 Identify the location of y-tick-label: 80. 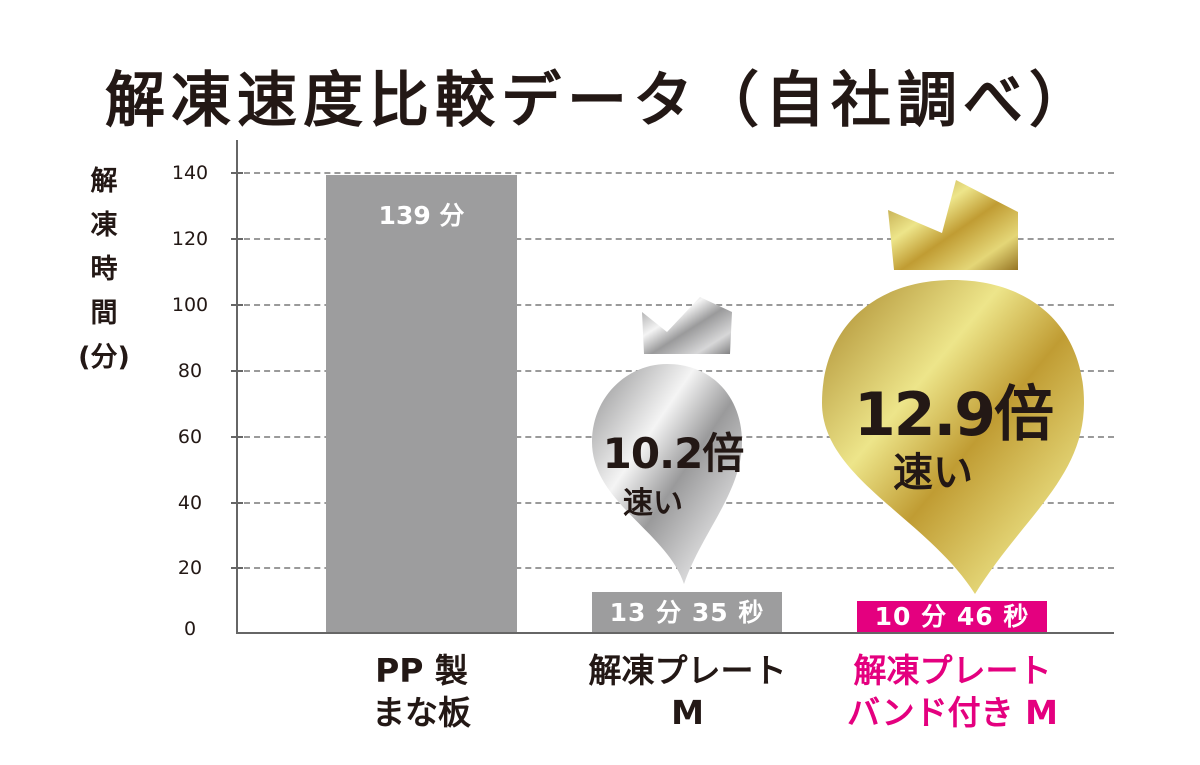
(190, 371).